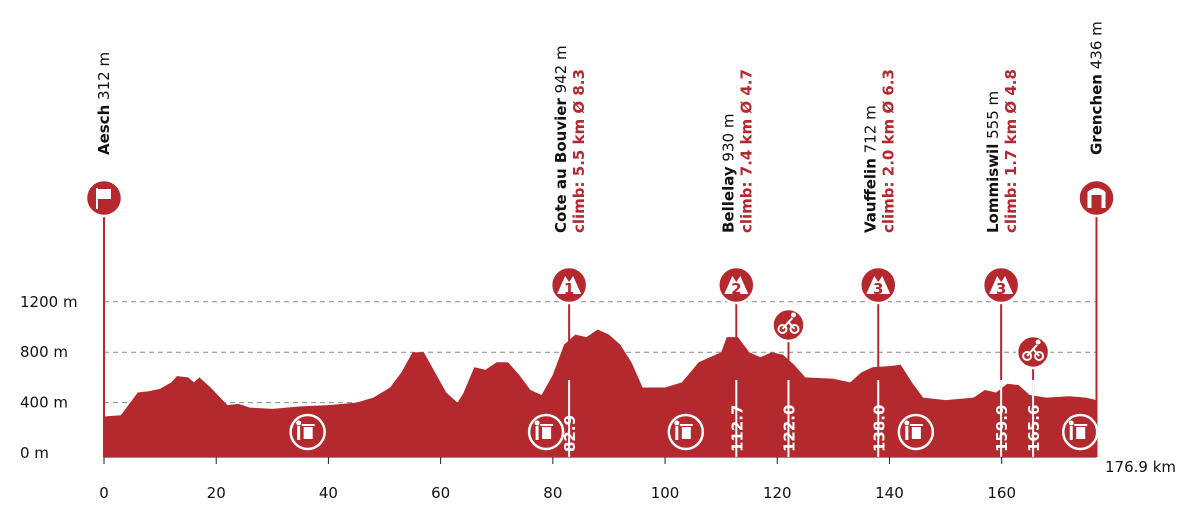 The width and height of the screenshot is (1200, 524). Describe the element at coordinates (1034, 428) in the screenshot. I see `sprint-km: 165.6` at that location.